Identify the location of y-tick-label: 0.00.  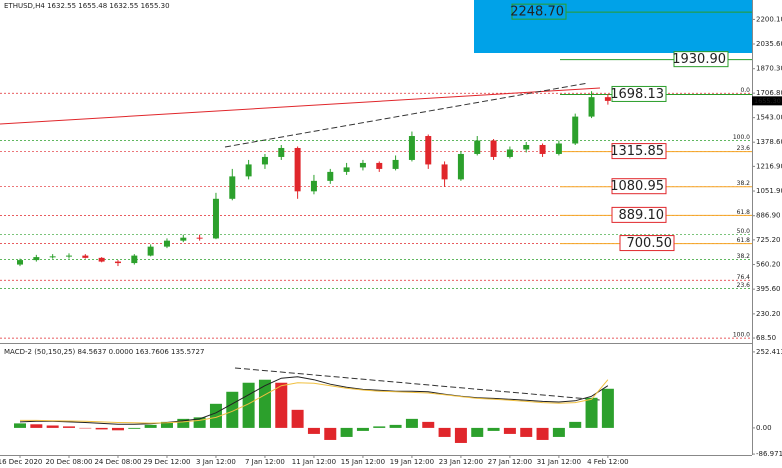
(764, 428).